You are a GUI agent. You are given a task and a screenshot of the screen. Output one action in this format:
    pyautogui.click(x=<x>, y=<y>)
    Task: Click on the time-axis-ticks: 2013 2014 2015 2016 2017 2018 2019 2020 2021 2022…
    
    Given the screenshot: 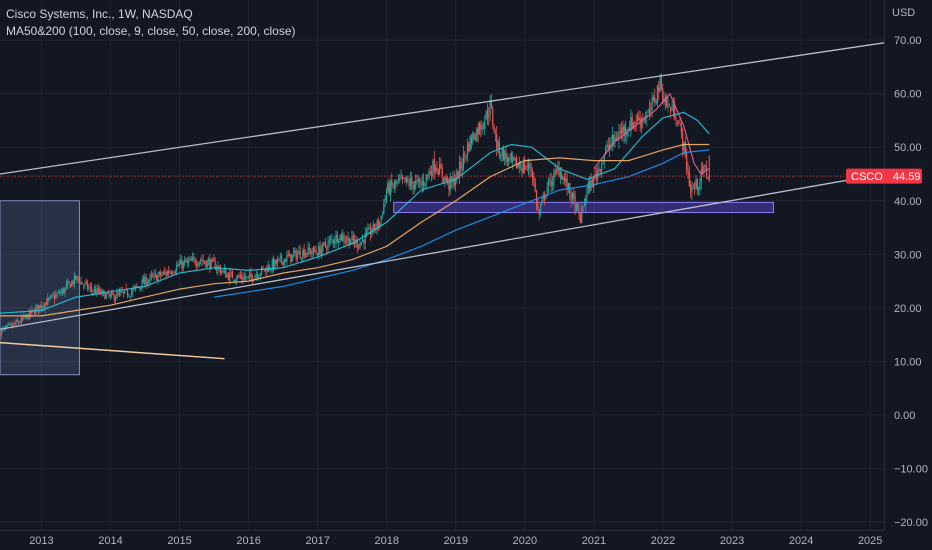 What is the action you would take?
    pyautogui.click(x=455, y=541)
    